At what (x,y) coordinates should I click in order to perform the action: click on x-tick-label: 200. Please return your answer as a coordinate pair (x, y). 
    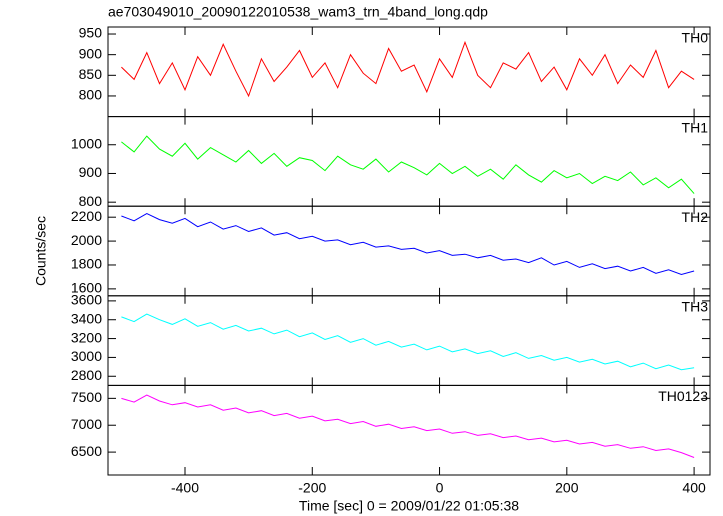
    Looking at the image, I should click on (567, 488).